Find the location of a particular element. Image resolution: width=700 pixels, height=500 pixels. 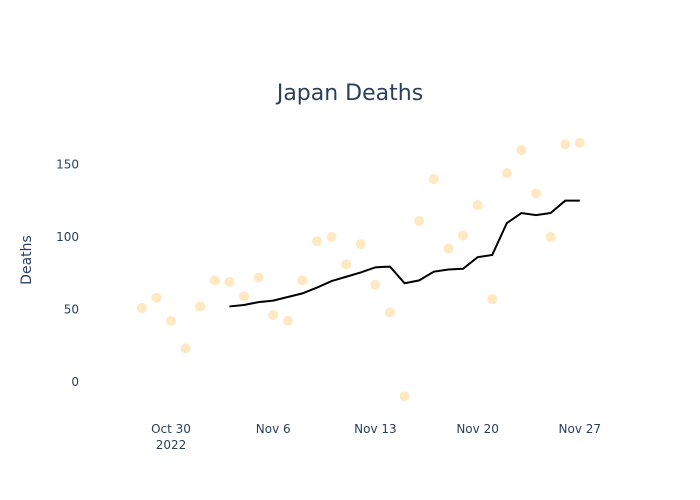

x-tick-label: Nov 20 is located at coordinates (477, 429).